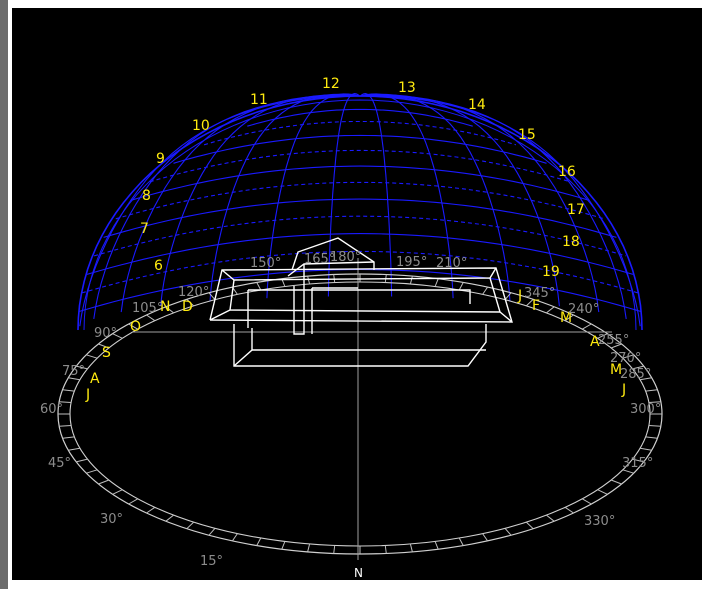 The height and width of the screenshot is (589, 711). Describe the element at coordinates (87, 395) in the screenshot. I see `month-label-left-J: J` at that location.